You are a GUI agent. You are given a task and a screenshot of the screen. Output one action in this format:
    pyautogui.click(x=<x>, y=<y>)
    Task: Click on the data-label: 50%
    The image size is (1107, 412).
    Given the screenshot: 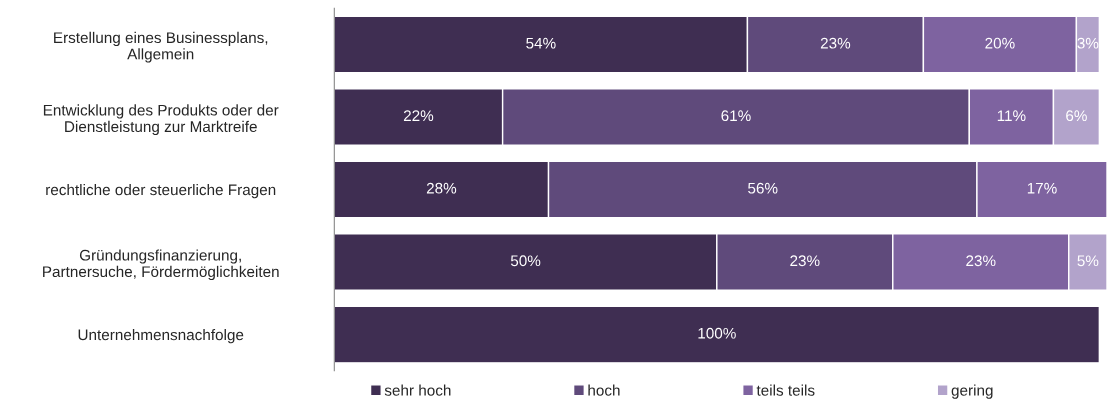 What is the action you would take?
    pyautogui.click(x=525, y=261)
    